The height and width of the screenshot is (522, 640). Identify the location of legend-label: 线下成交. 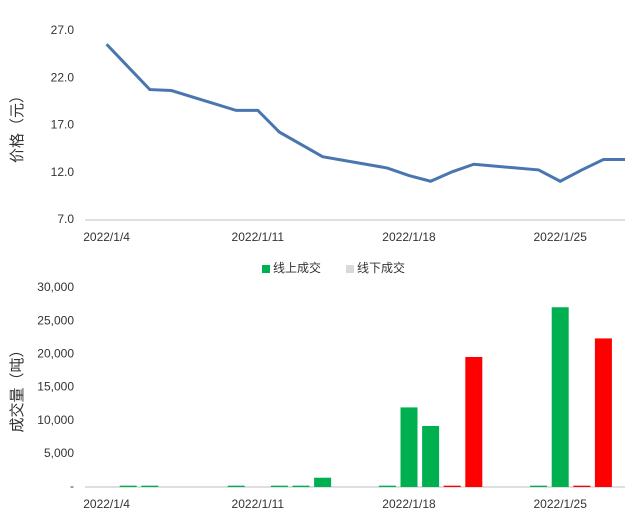
(381, 267).